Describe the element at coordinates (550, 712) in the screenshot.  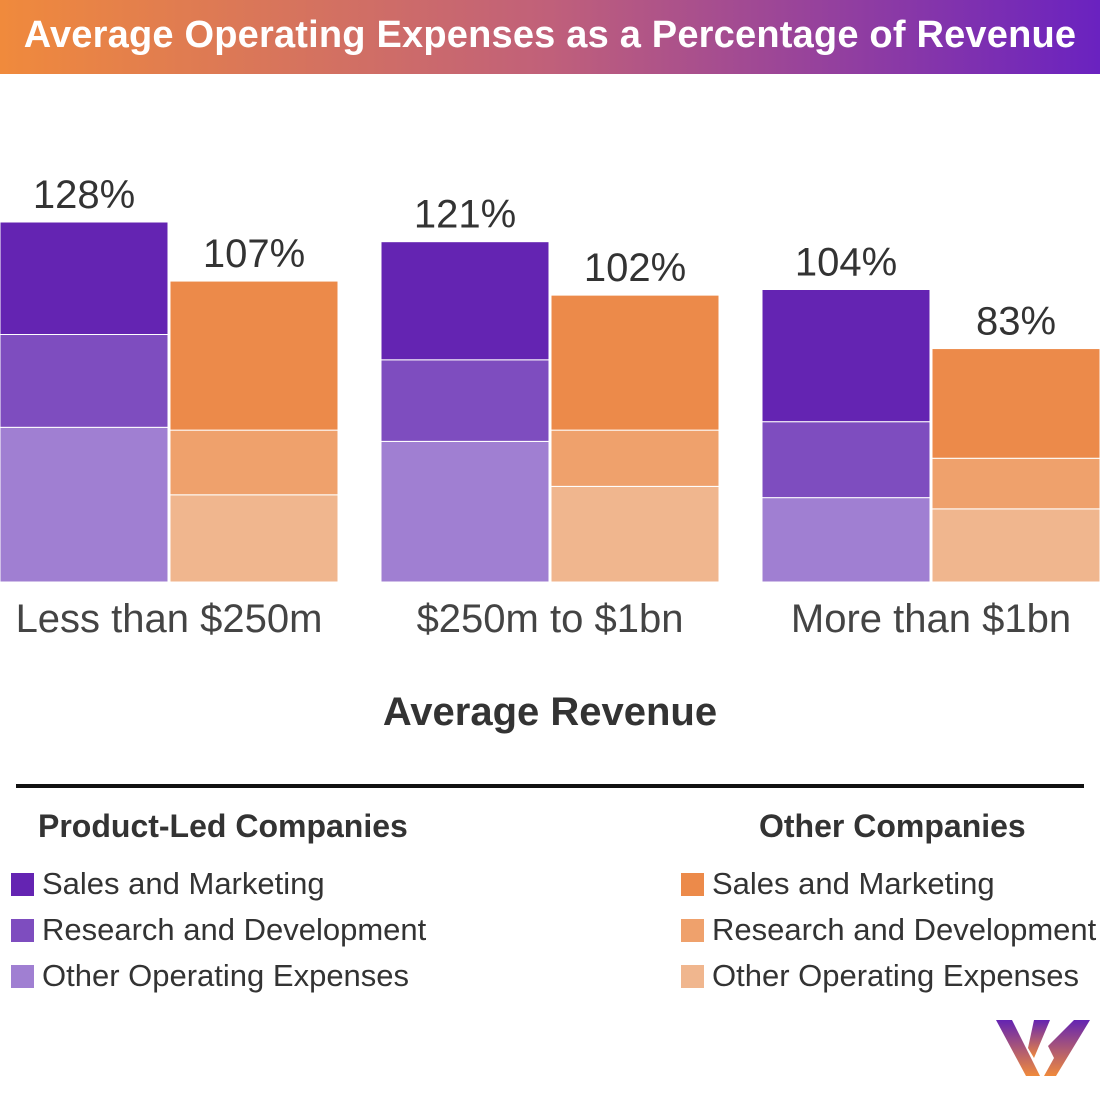
I see `x-axis-title: Average Revenue` at that location.